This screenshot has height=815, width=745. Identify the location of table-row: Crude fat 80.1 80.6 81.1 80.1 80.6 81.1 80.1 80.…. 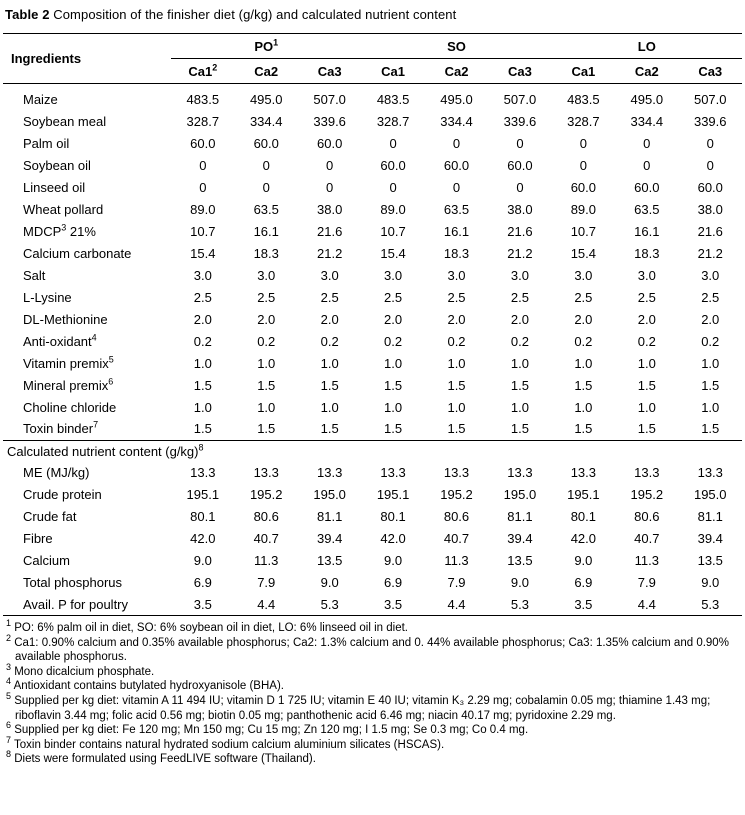
(372, 517).